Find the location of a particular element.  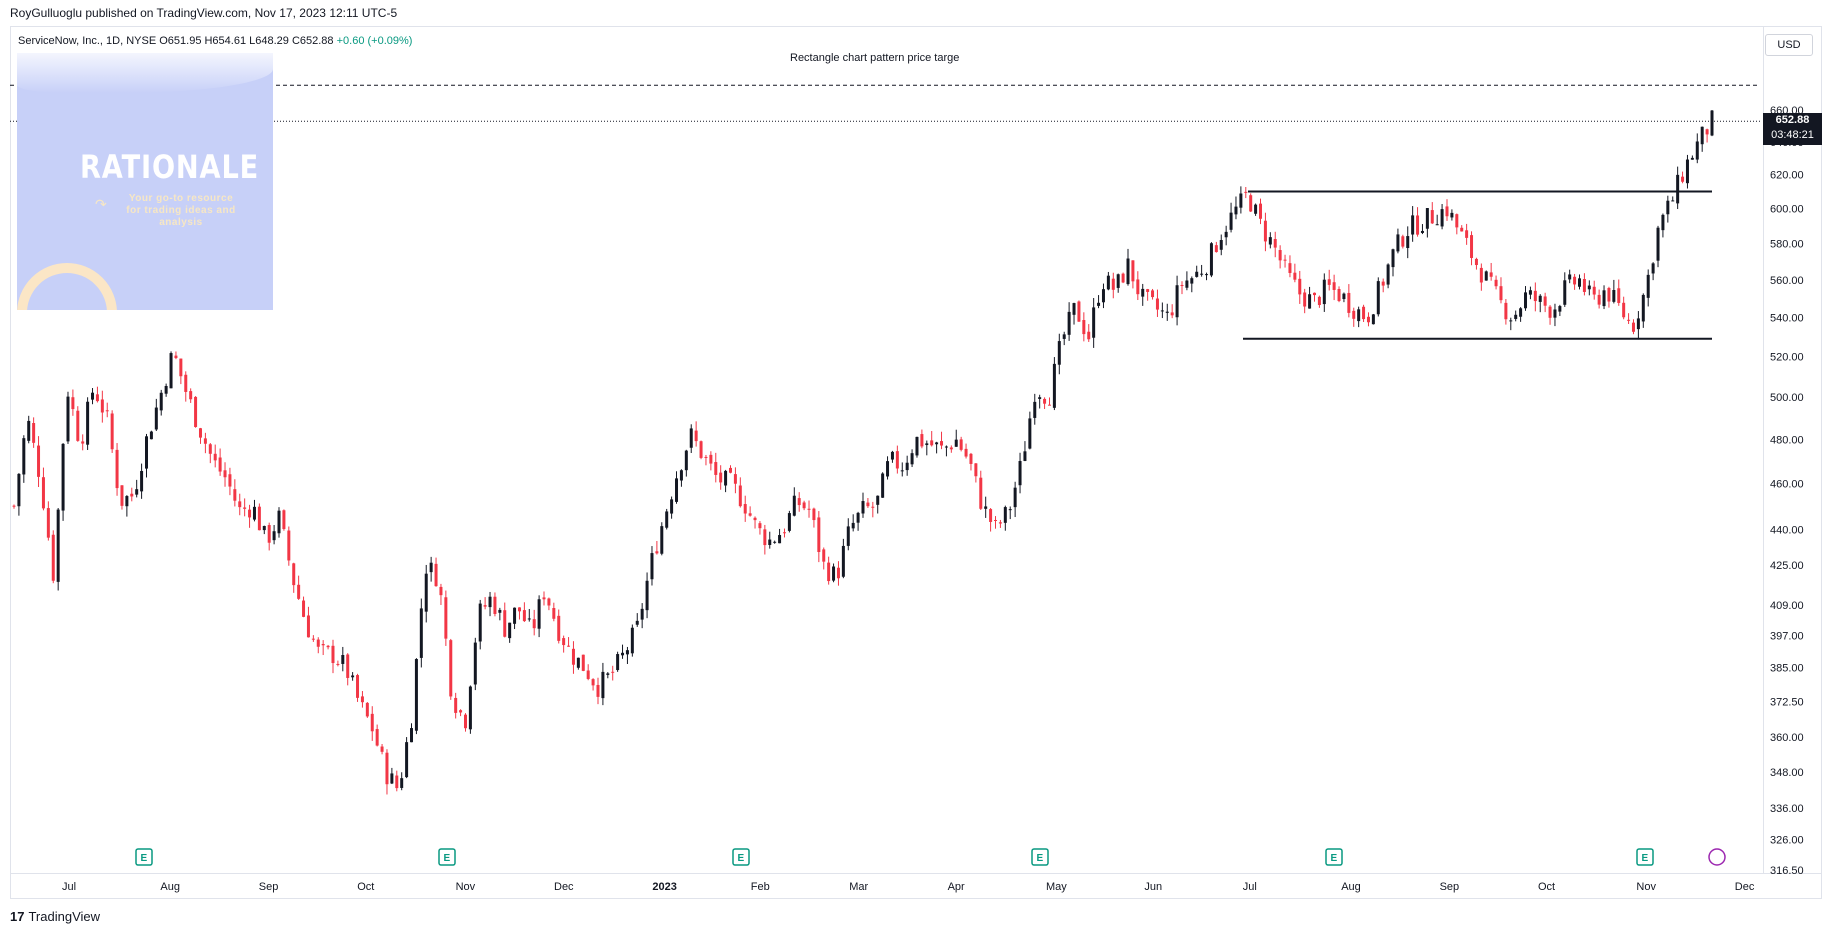

x-tick-label: Aug is located at coordinates (170, 887).